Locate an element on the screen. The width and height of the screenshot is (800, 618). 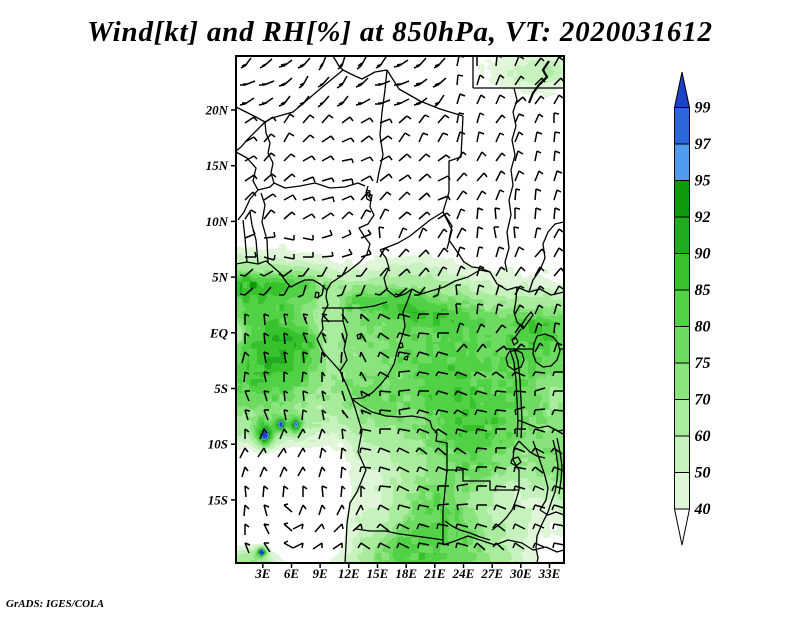
svg-text: 12E is located at coordinates (349, 573).